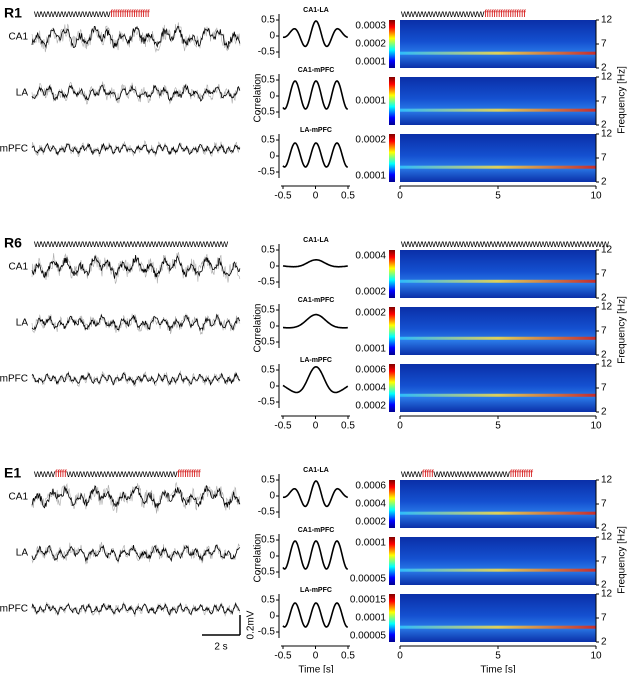 The image size is (631, 673). What do you see at coordinates (283, 196) in the screenshot?
I see `x-tick-label: -0.5` at bounding box center [283, 196].